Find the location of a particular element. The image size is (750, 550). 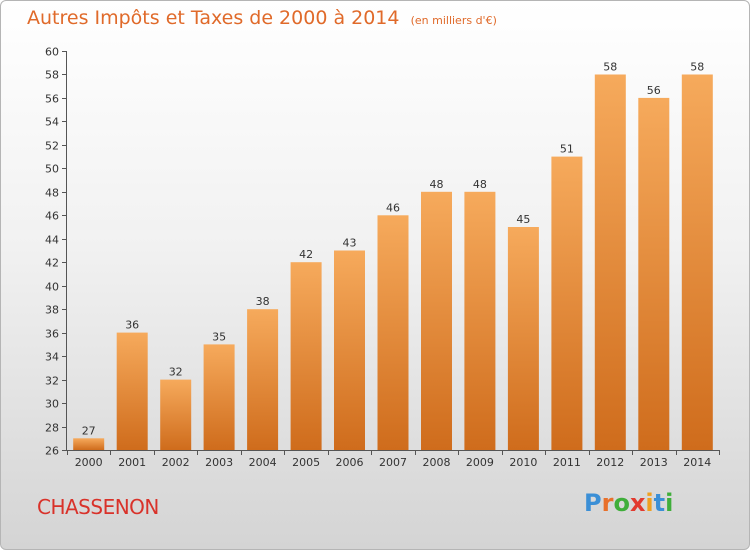

proxiti-logo: Proxiti is located at coordinates (628, 503).